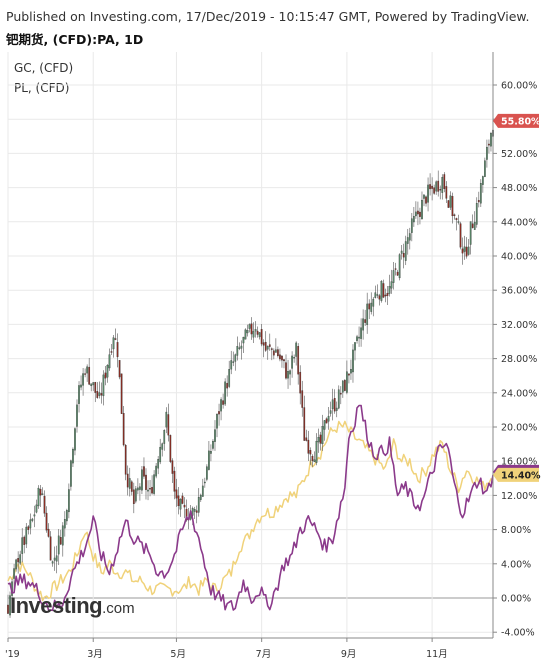  I want to click on y-tick-label: 8.00%, so click(516, 530).